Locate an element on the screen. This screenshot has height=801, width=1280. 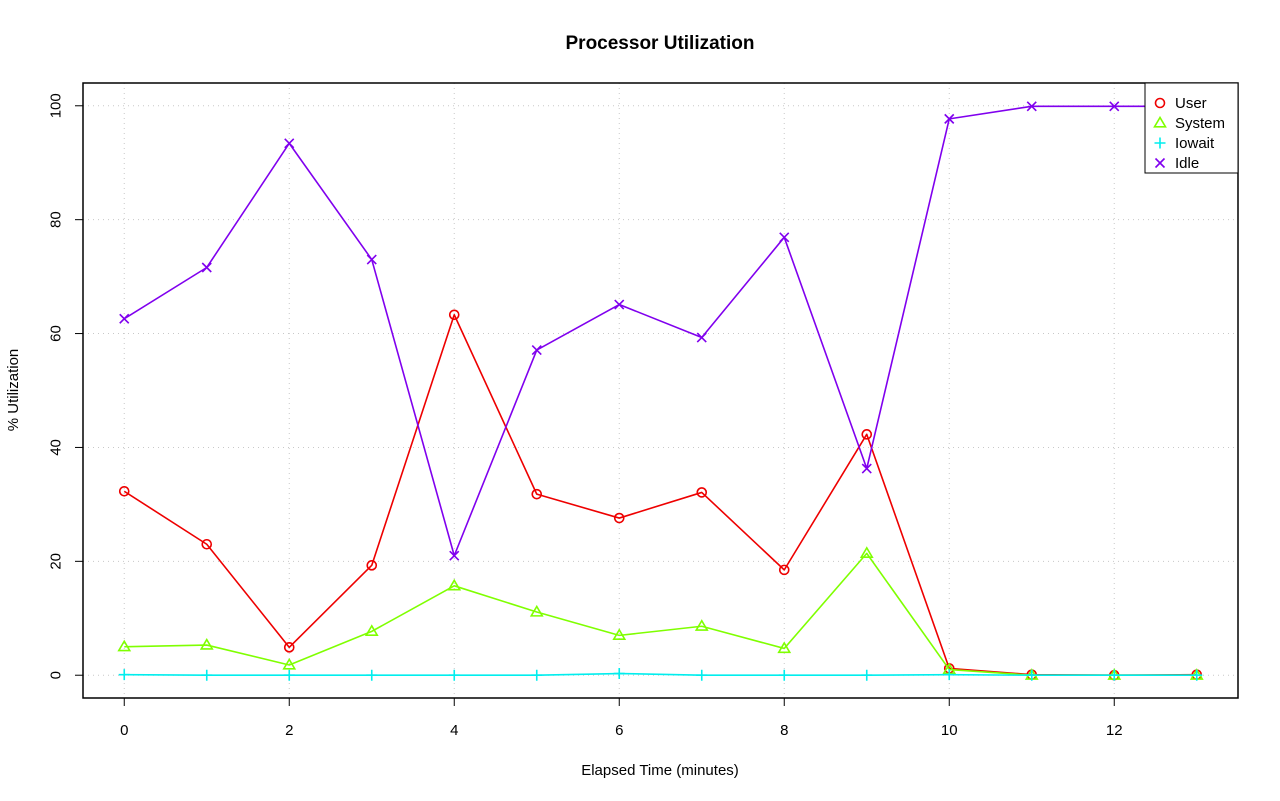
x-tick-label: 10 is located at coordinates (949, 730).